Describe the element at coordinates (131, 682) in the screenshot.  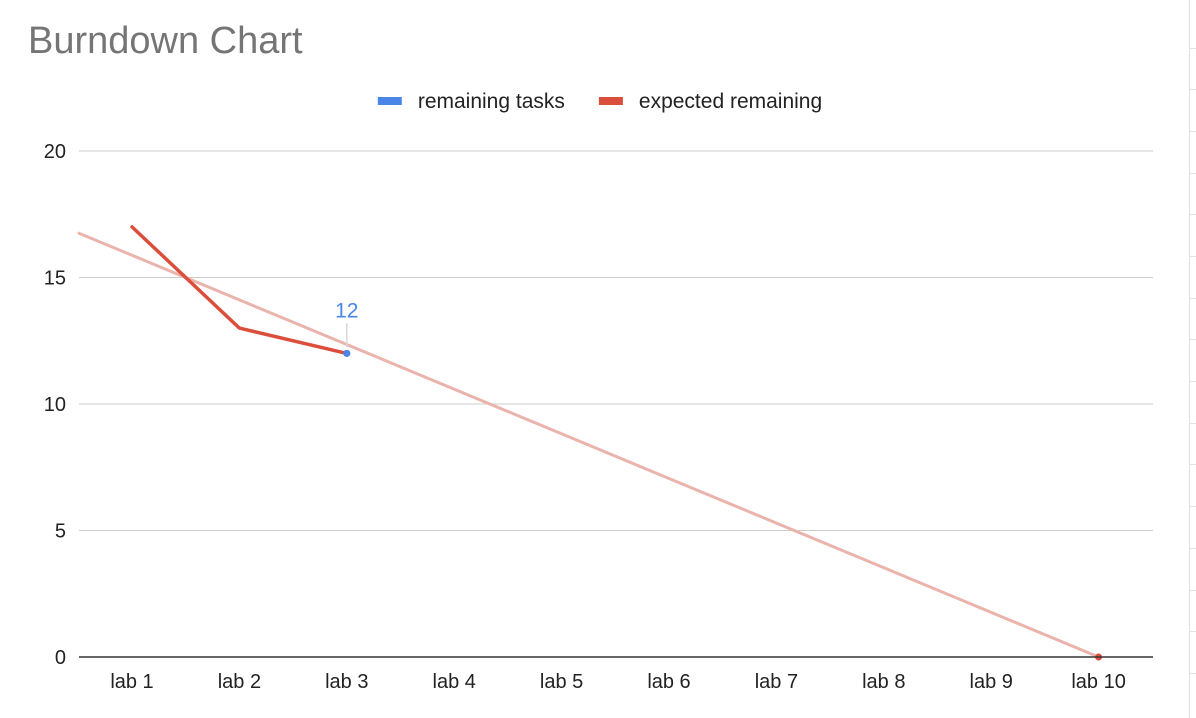
I see `x-tick-label: lab 1` at that location.